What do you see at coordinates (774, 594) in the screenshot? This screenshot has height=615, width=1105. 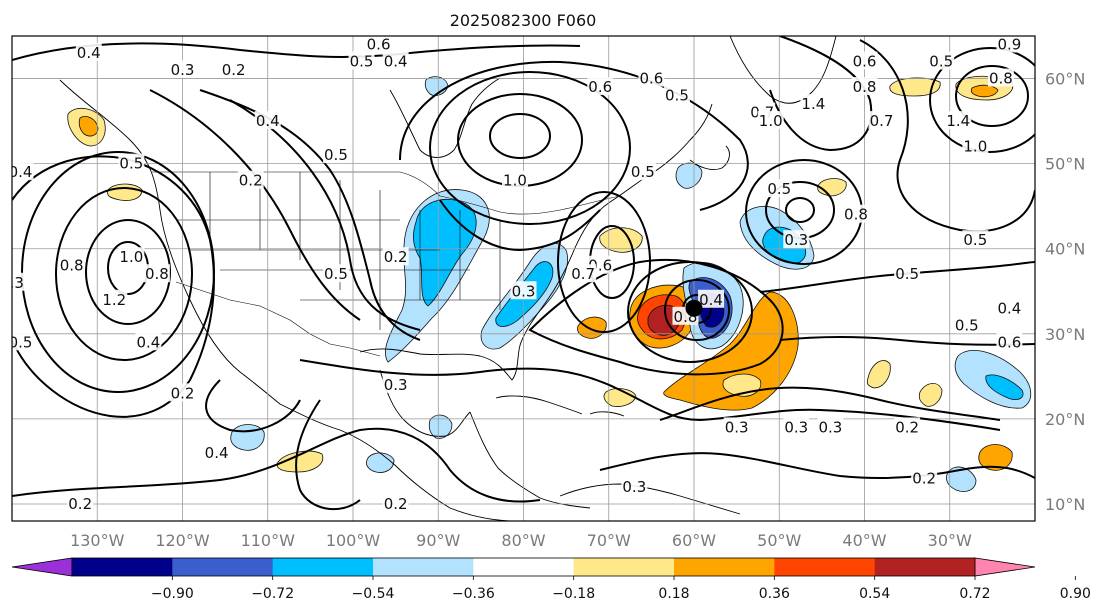 I see `colorbar-tick-label: 0.36` at bounding box center [774, 594].